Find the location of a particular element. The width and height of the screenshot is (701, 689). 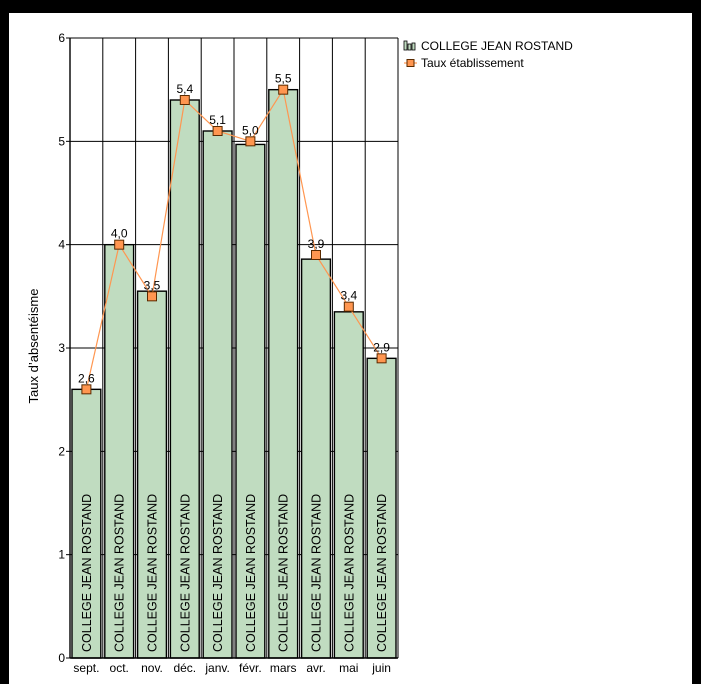

y-tick-label: 1 is located at coordinates (61, 555).